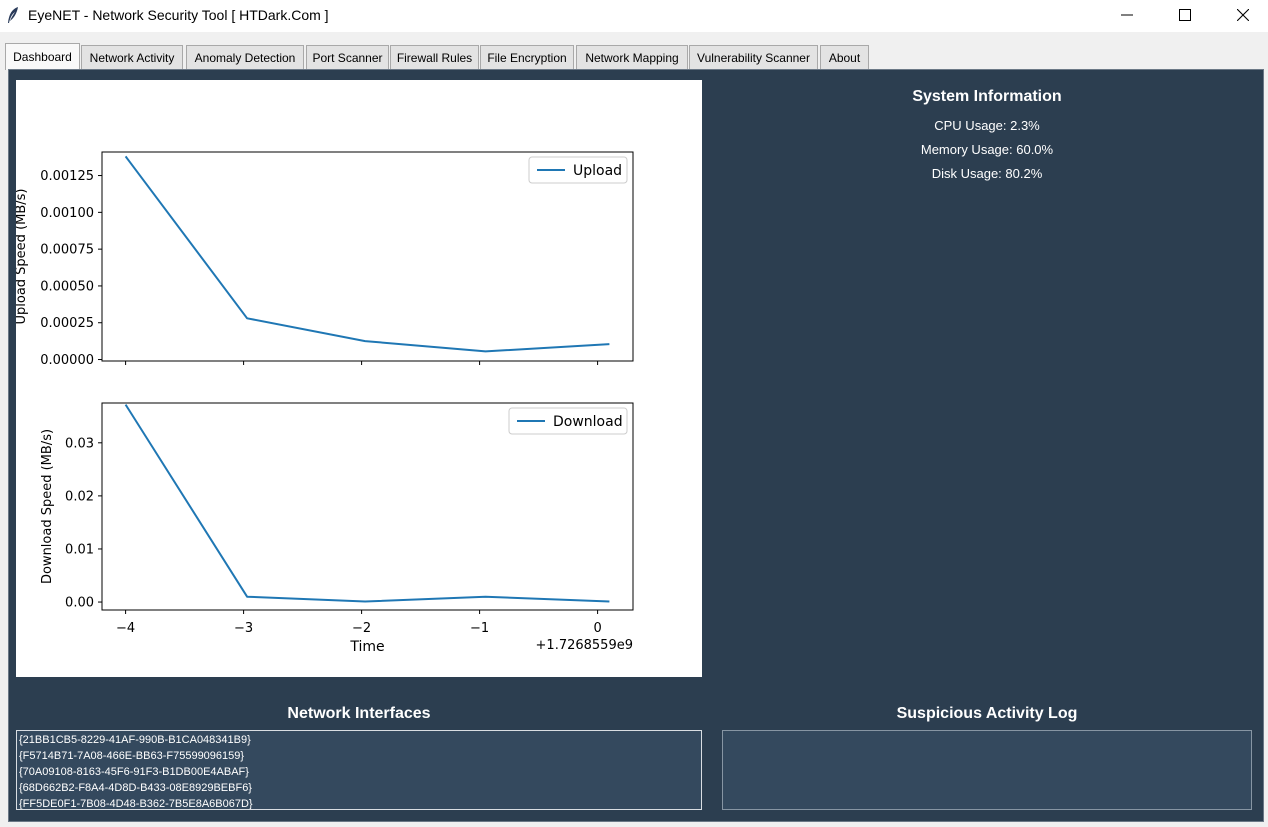  Describe the element at coordinates (132, 756) in the screenshot. I see `list-item: {F5714B71-7A08-466E-BB63-F75599096159}` at that location.